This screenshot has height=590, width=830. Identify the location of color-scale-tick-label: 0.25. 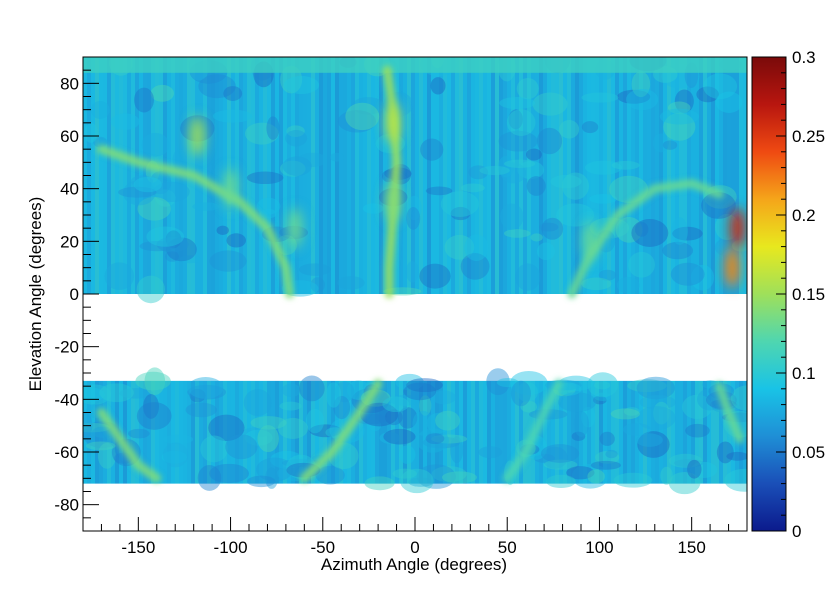
(808, 136).